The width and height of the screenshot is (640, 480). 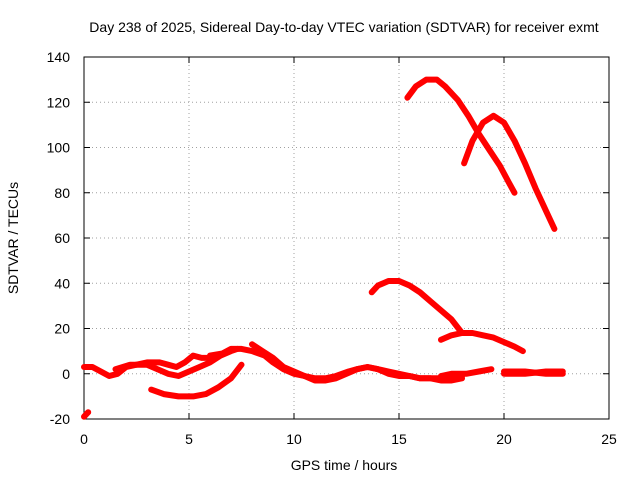 I want to click on y-tick-label: 120, so click(x=59, y=102).